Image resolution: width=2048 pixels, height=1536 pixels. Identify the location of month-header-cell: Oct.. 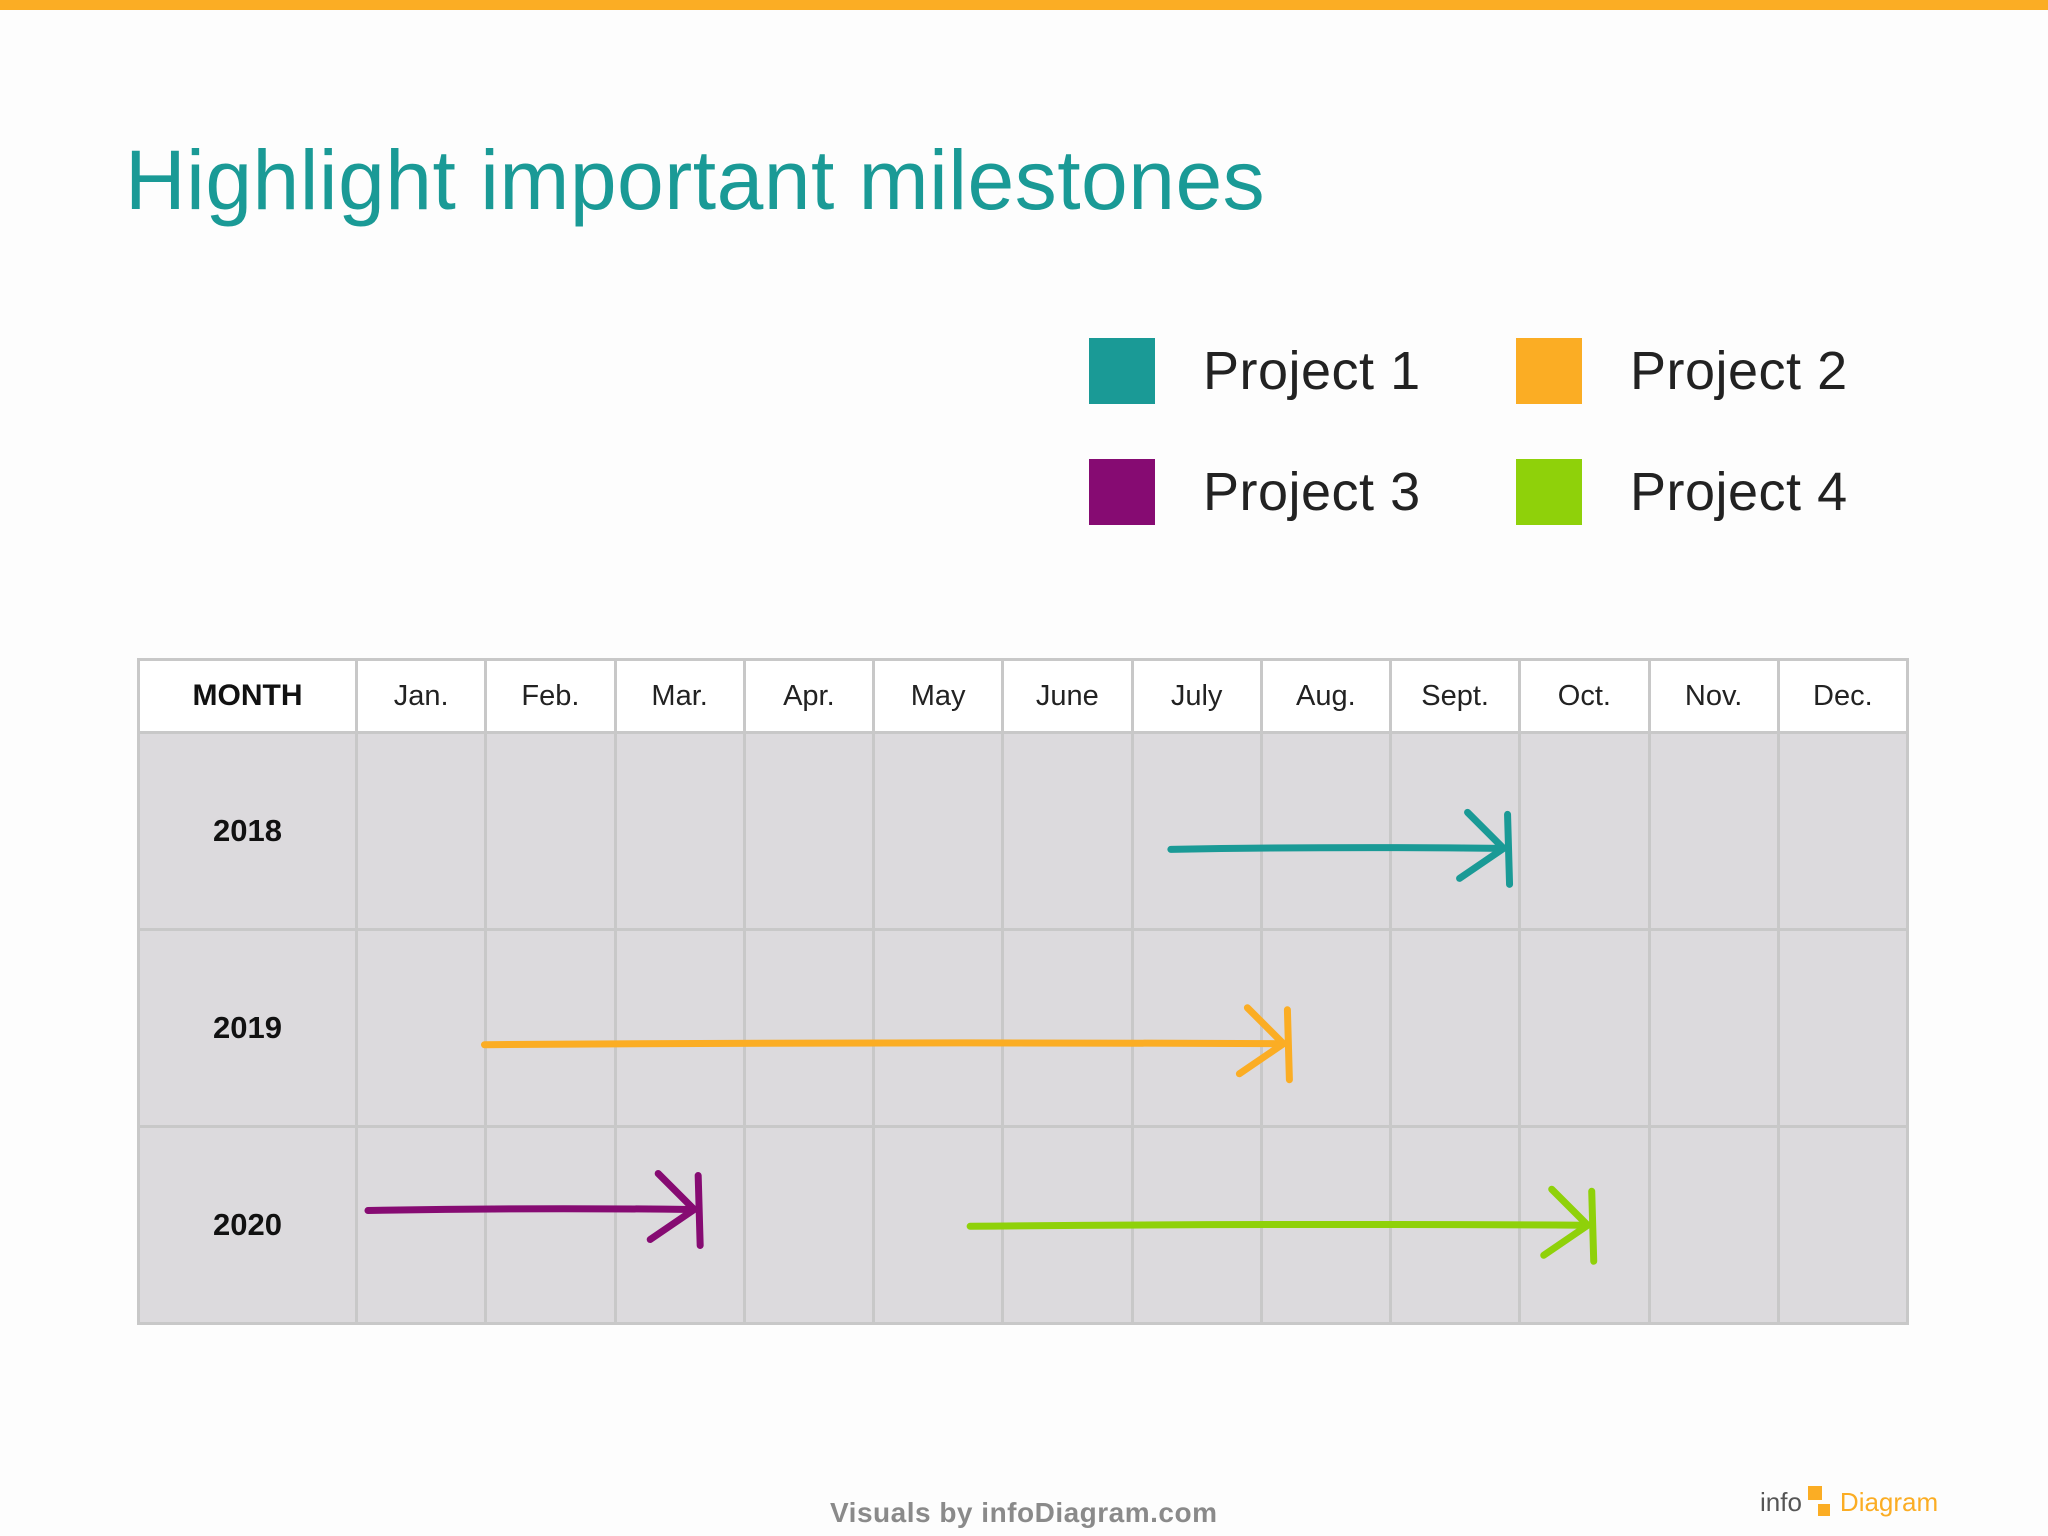
(1584, 696).